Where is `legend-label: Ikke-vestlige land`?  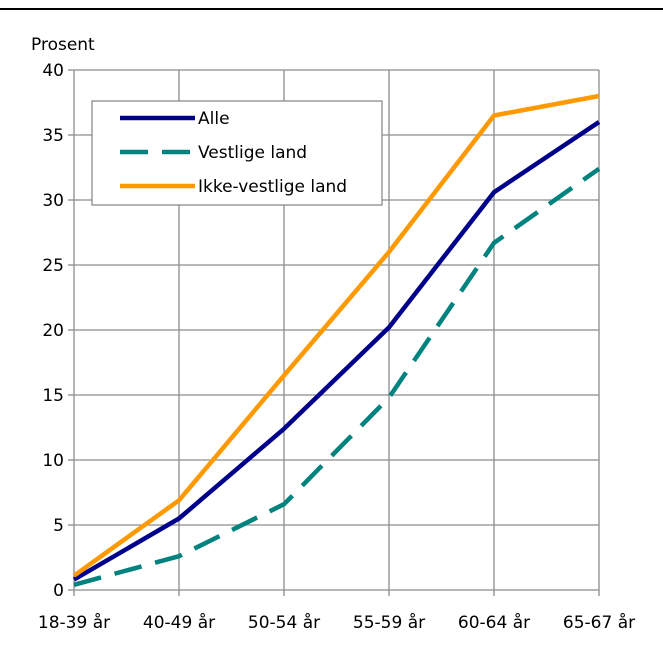 legend-label: Ikke-vestlige land is located at coordinates (272, 187).